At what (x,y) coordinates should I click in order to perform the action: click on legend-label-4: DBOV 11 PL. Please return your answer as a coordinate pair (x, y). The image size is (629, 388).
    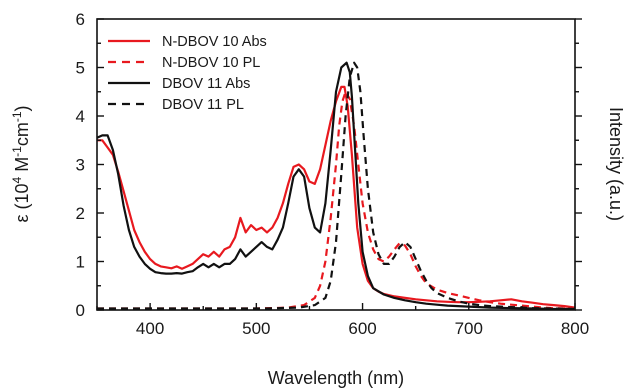
    Looking at the image, I should click on (203, 105).